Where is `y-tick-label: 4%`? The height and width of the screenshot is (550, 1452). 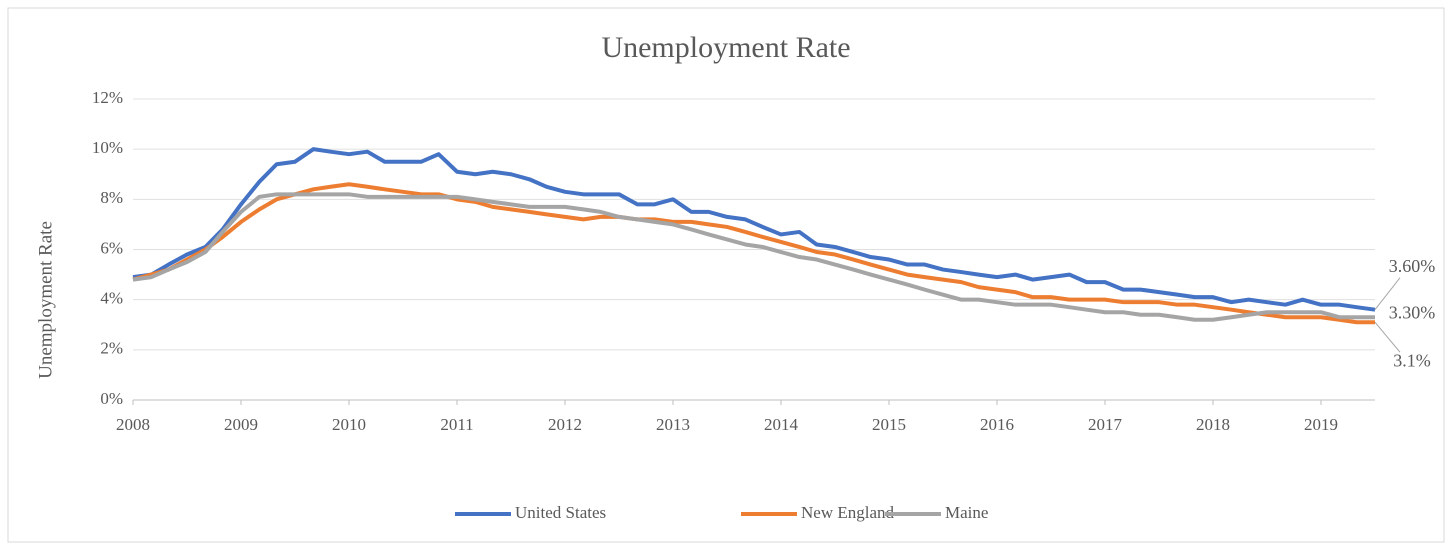
y-tick-label: 4% is located at coordinates (111, 298).